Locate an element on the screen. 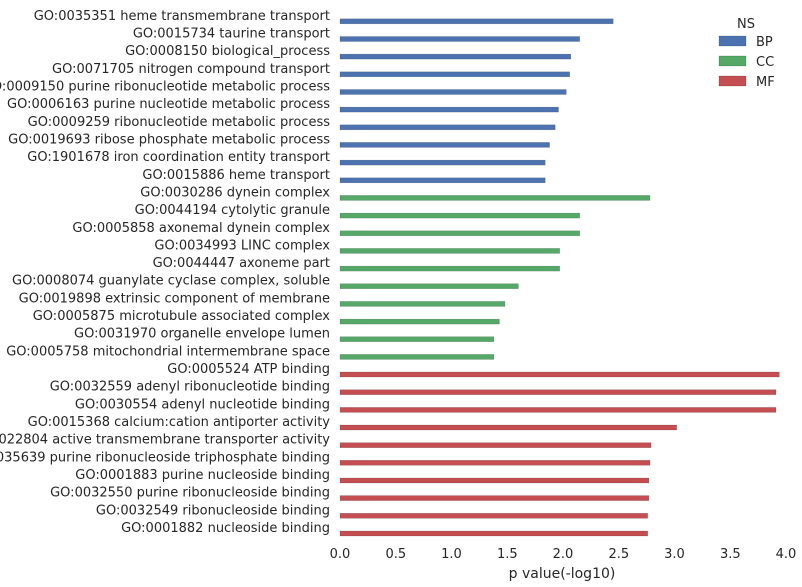 This screenshot has height=587, width=802. x-axis-ticks: 0.0 0.5 1.0 1.5 2.0 2.5 3.0 3.5 4.0 is located at coordinates (563, 554).